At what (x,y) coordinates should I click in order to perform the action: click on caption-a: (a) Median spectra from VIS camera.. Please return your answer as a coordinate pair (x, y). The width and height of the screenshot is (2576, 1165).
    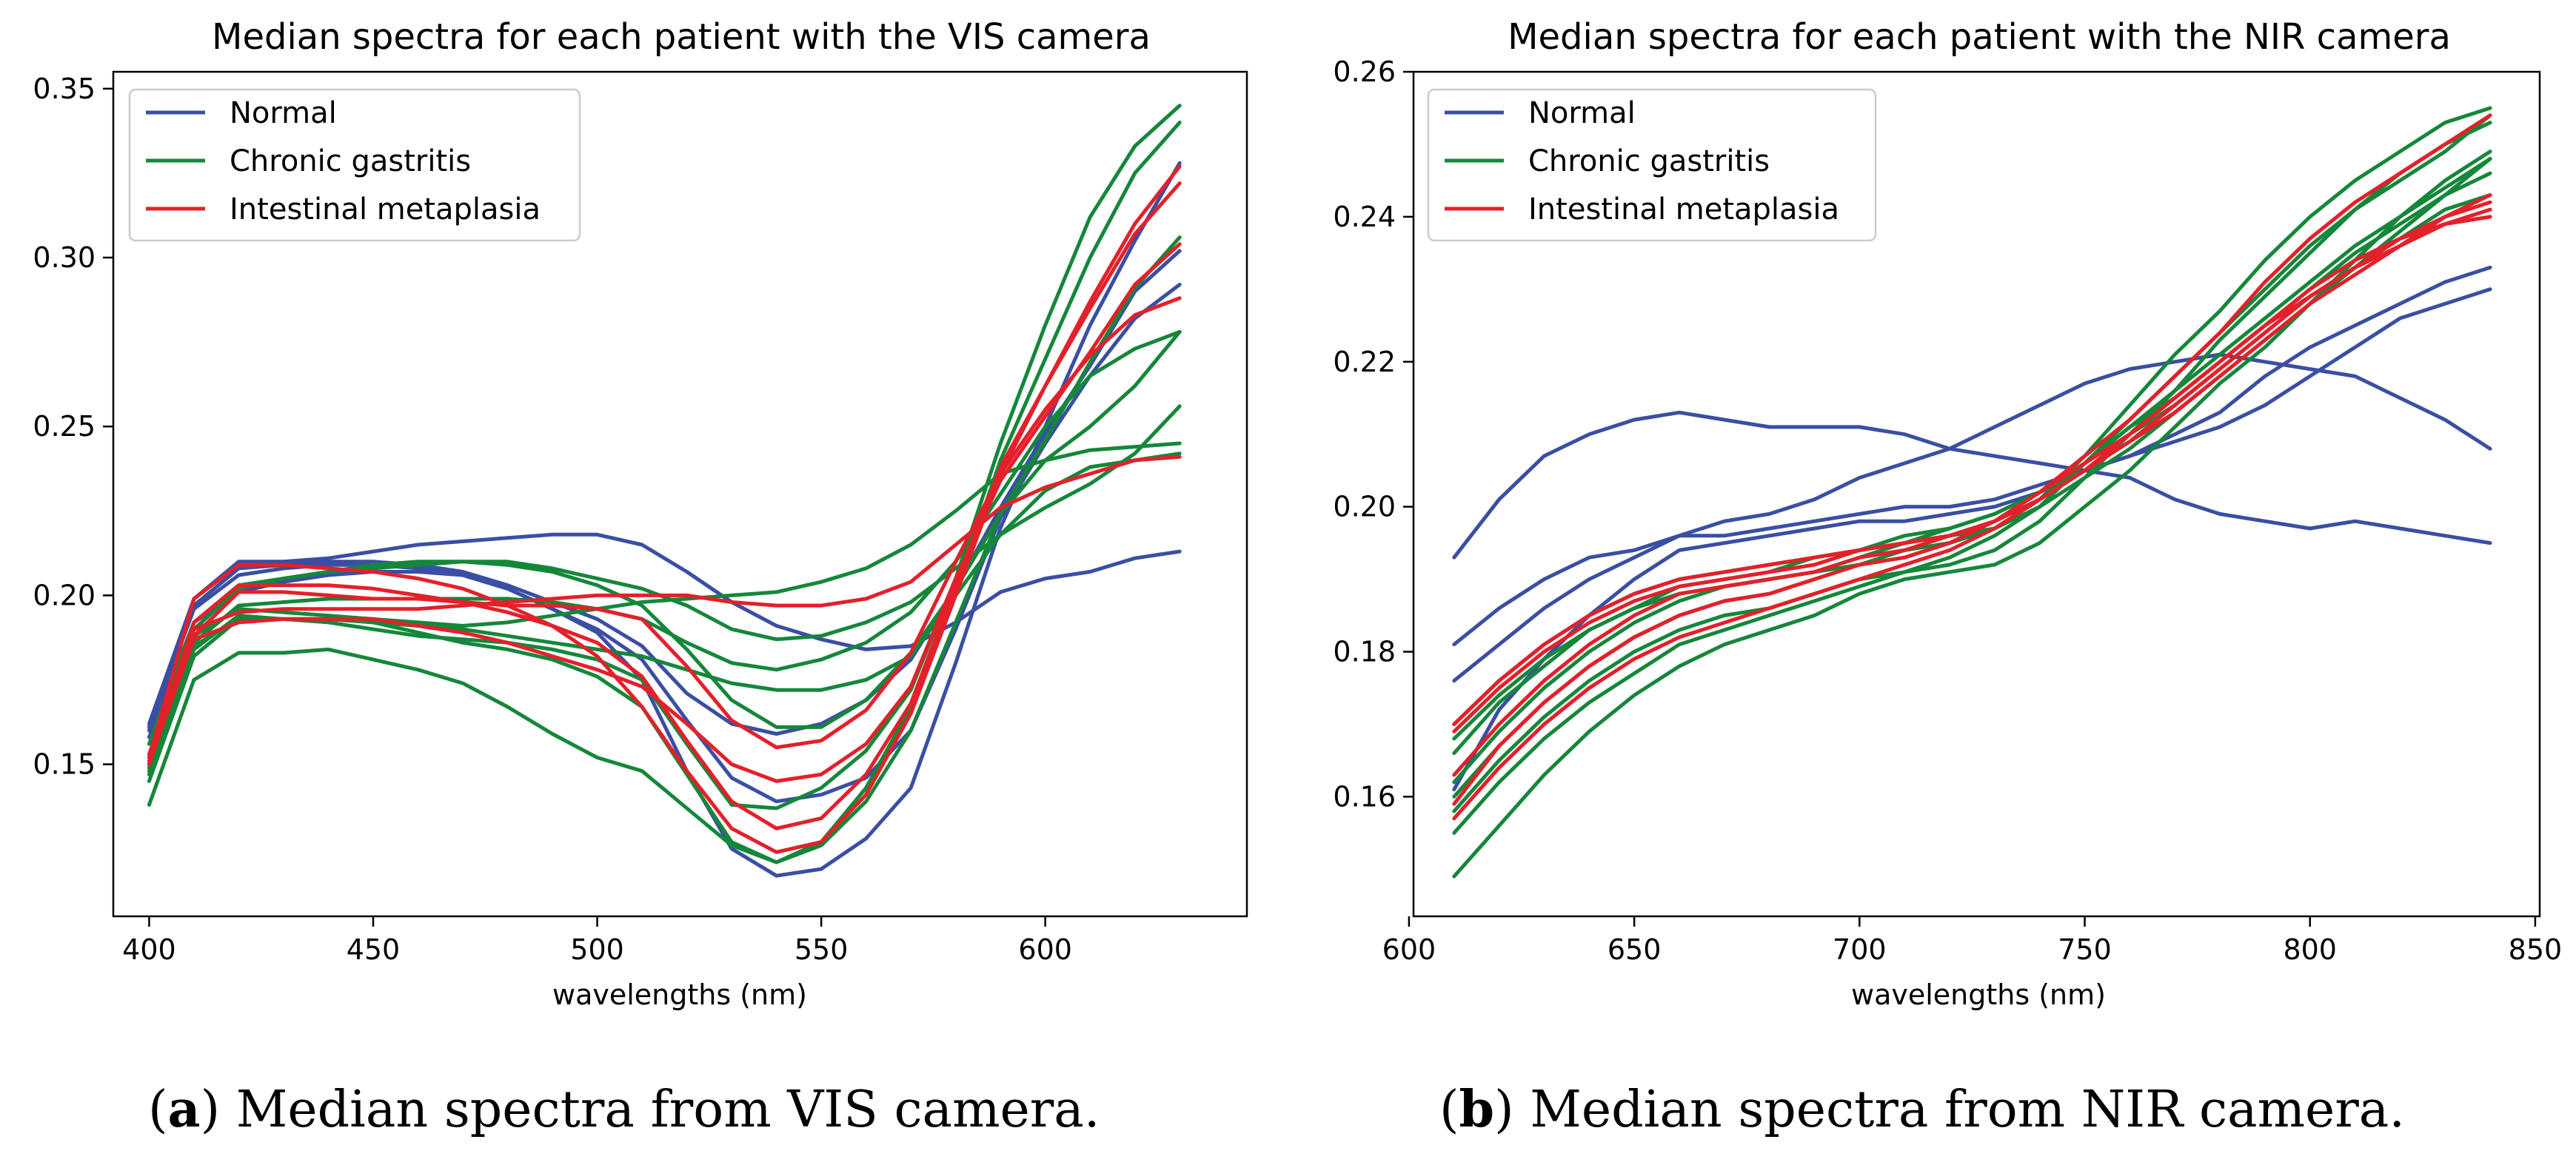
    Looking at the image, I should click on (624, 1109).